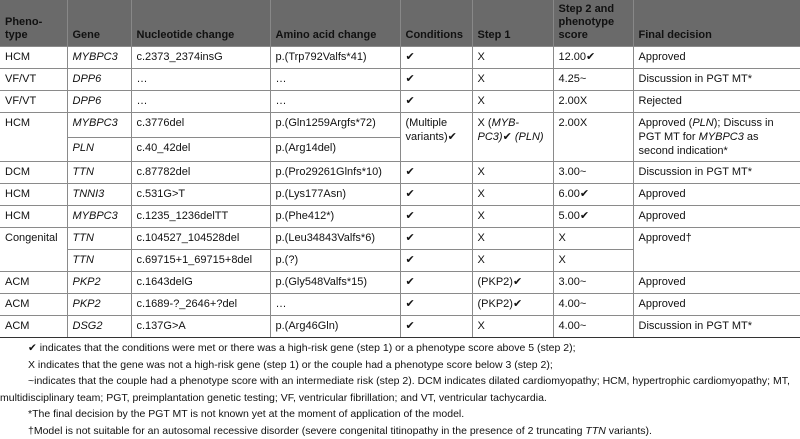  Describe the element at coordinates (34, 57) in the screenshot. I see `table-cell: HCM` at that location.